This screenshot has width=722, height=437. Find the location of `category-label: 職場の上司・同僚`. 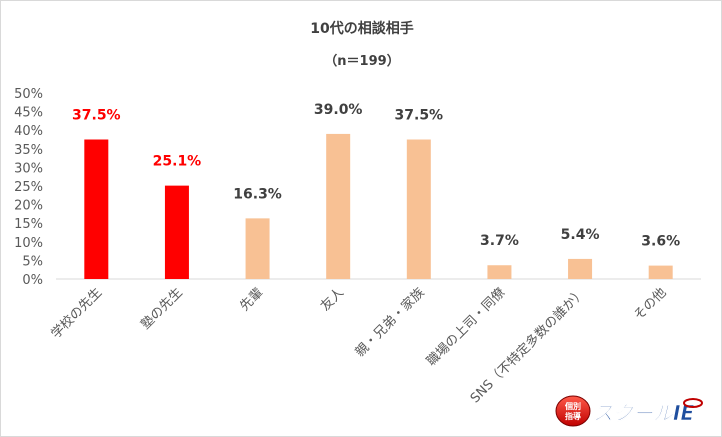

category-label: 職場の上司・同僚 is located at coordinates (466, 327).